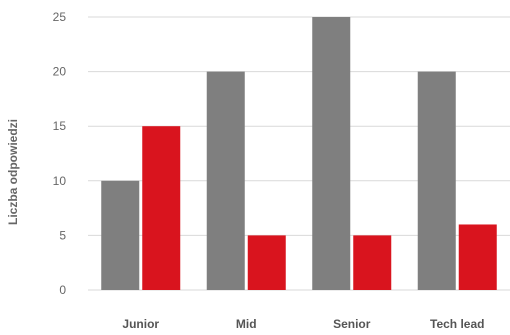  I want to click on x-category-label: Mid, so click(246, 324).